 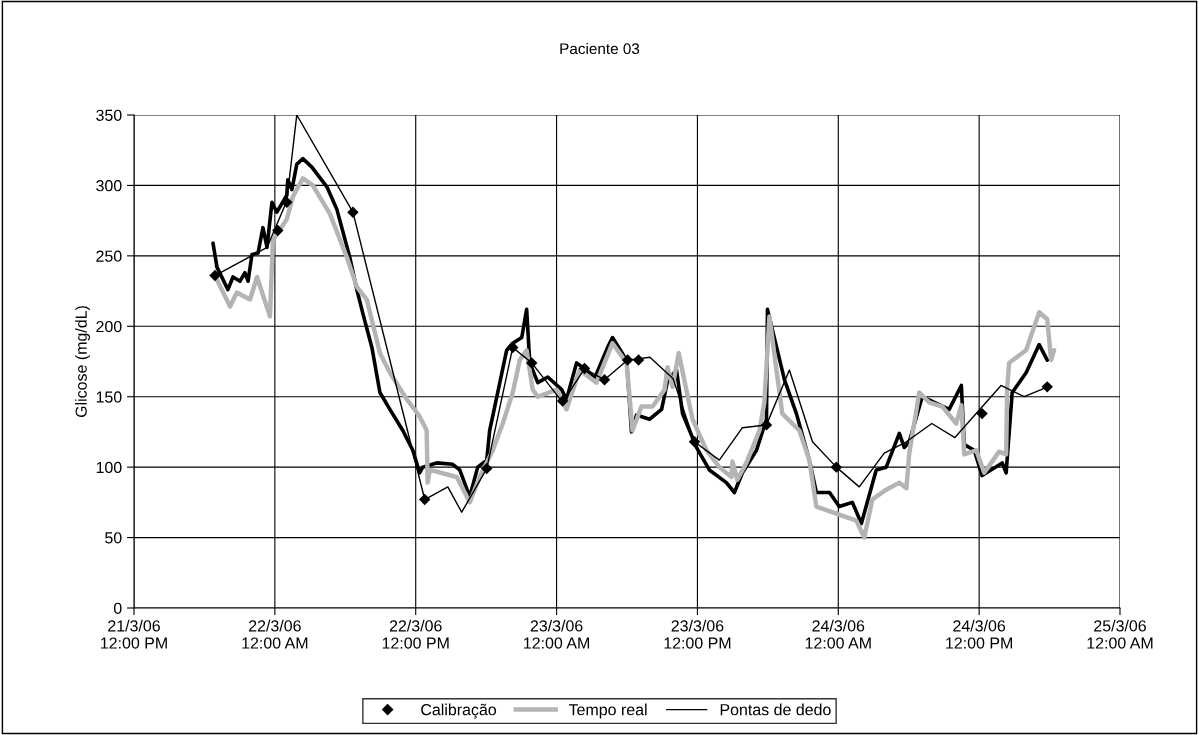 What do you see at coordinates (1120, 634) in the screenshot?
I see `x-tick-label: 25/3/06 12:00 AM` at bounding box center [1120, 634].